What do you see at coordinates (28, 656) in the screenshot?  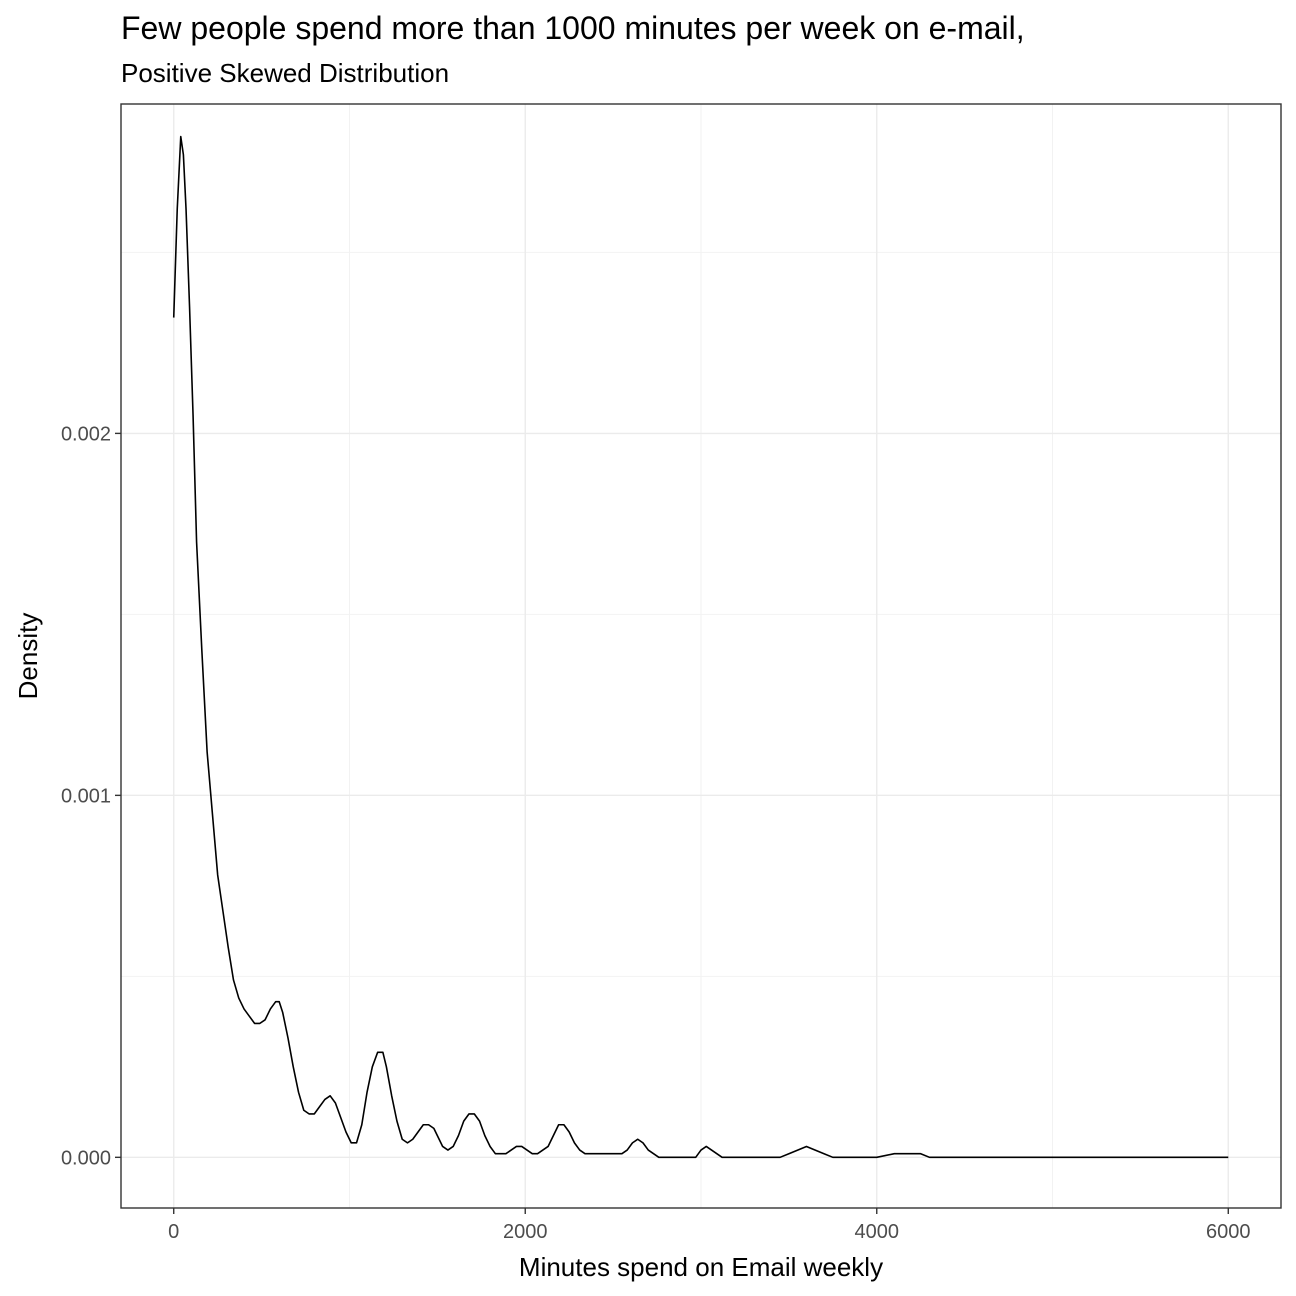 I see `y-axis-title: Density` at bounding box center [28, 656].